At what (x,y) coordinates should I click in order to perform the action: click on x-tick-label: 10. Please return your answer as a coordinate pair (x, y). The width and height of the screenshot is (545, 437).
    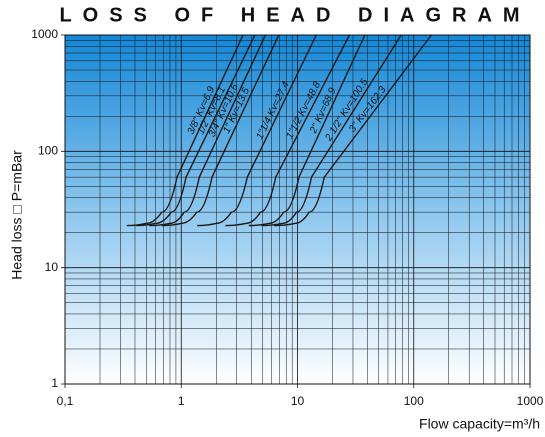
    Looking at the image, I should click on (298, 401).